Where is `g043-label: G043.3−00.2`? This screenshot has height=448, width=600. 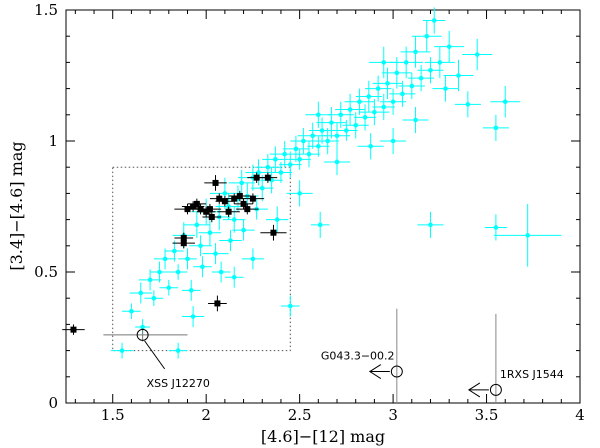
g043-label: G043.3−00.2 is located at coordinates (358, 356).